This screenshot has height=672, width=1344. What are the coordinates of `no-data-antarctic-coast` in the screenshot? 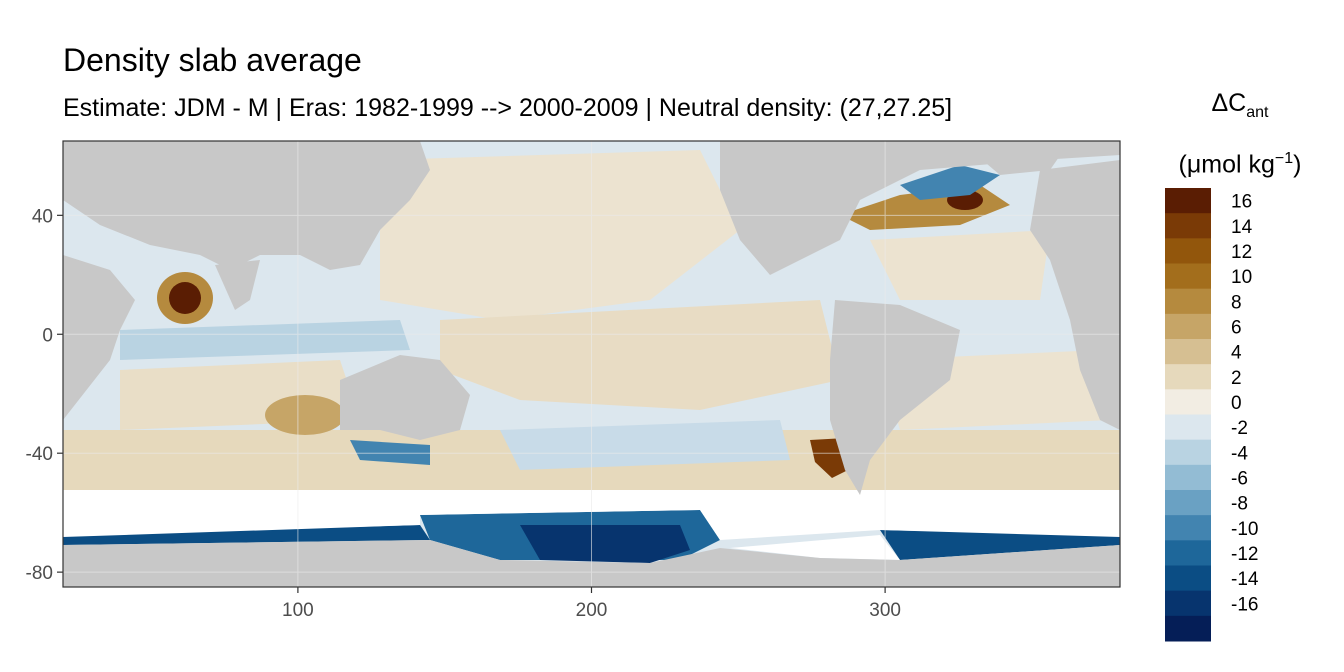 It's located at (815, 547).